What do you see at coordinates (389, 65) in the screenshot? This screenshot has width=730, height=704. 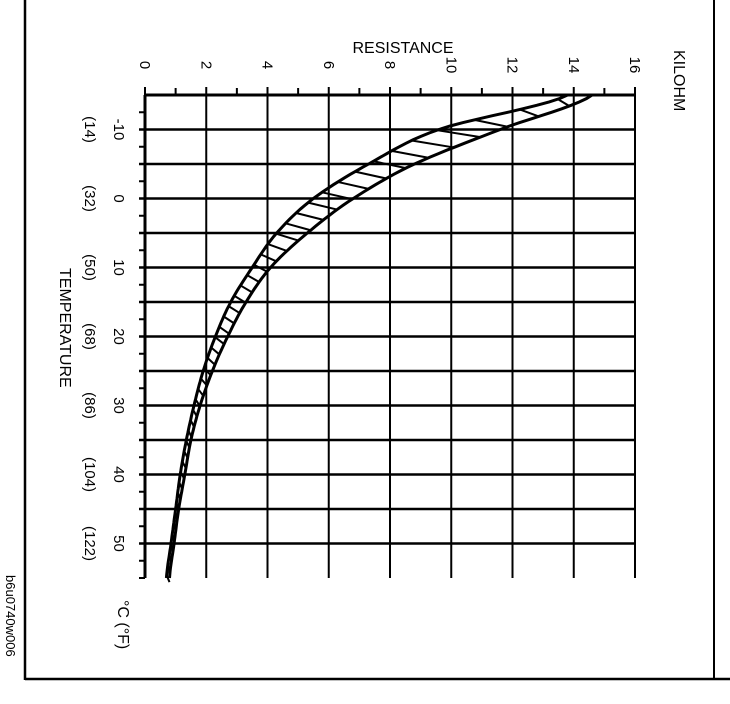 I see `resistance-tick-label: 8` at bounding box center [389, 65].